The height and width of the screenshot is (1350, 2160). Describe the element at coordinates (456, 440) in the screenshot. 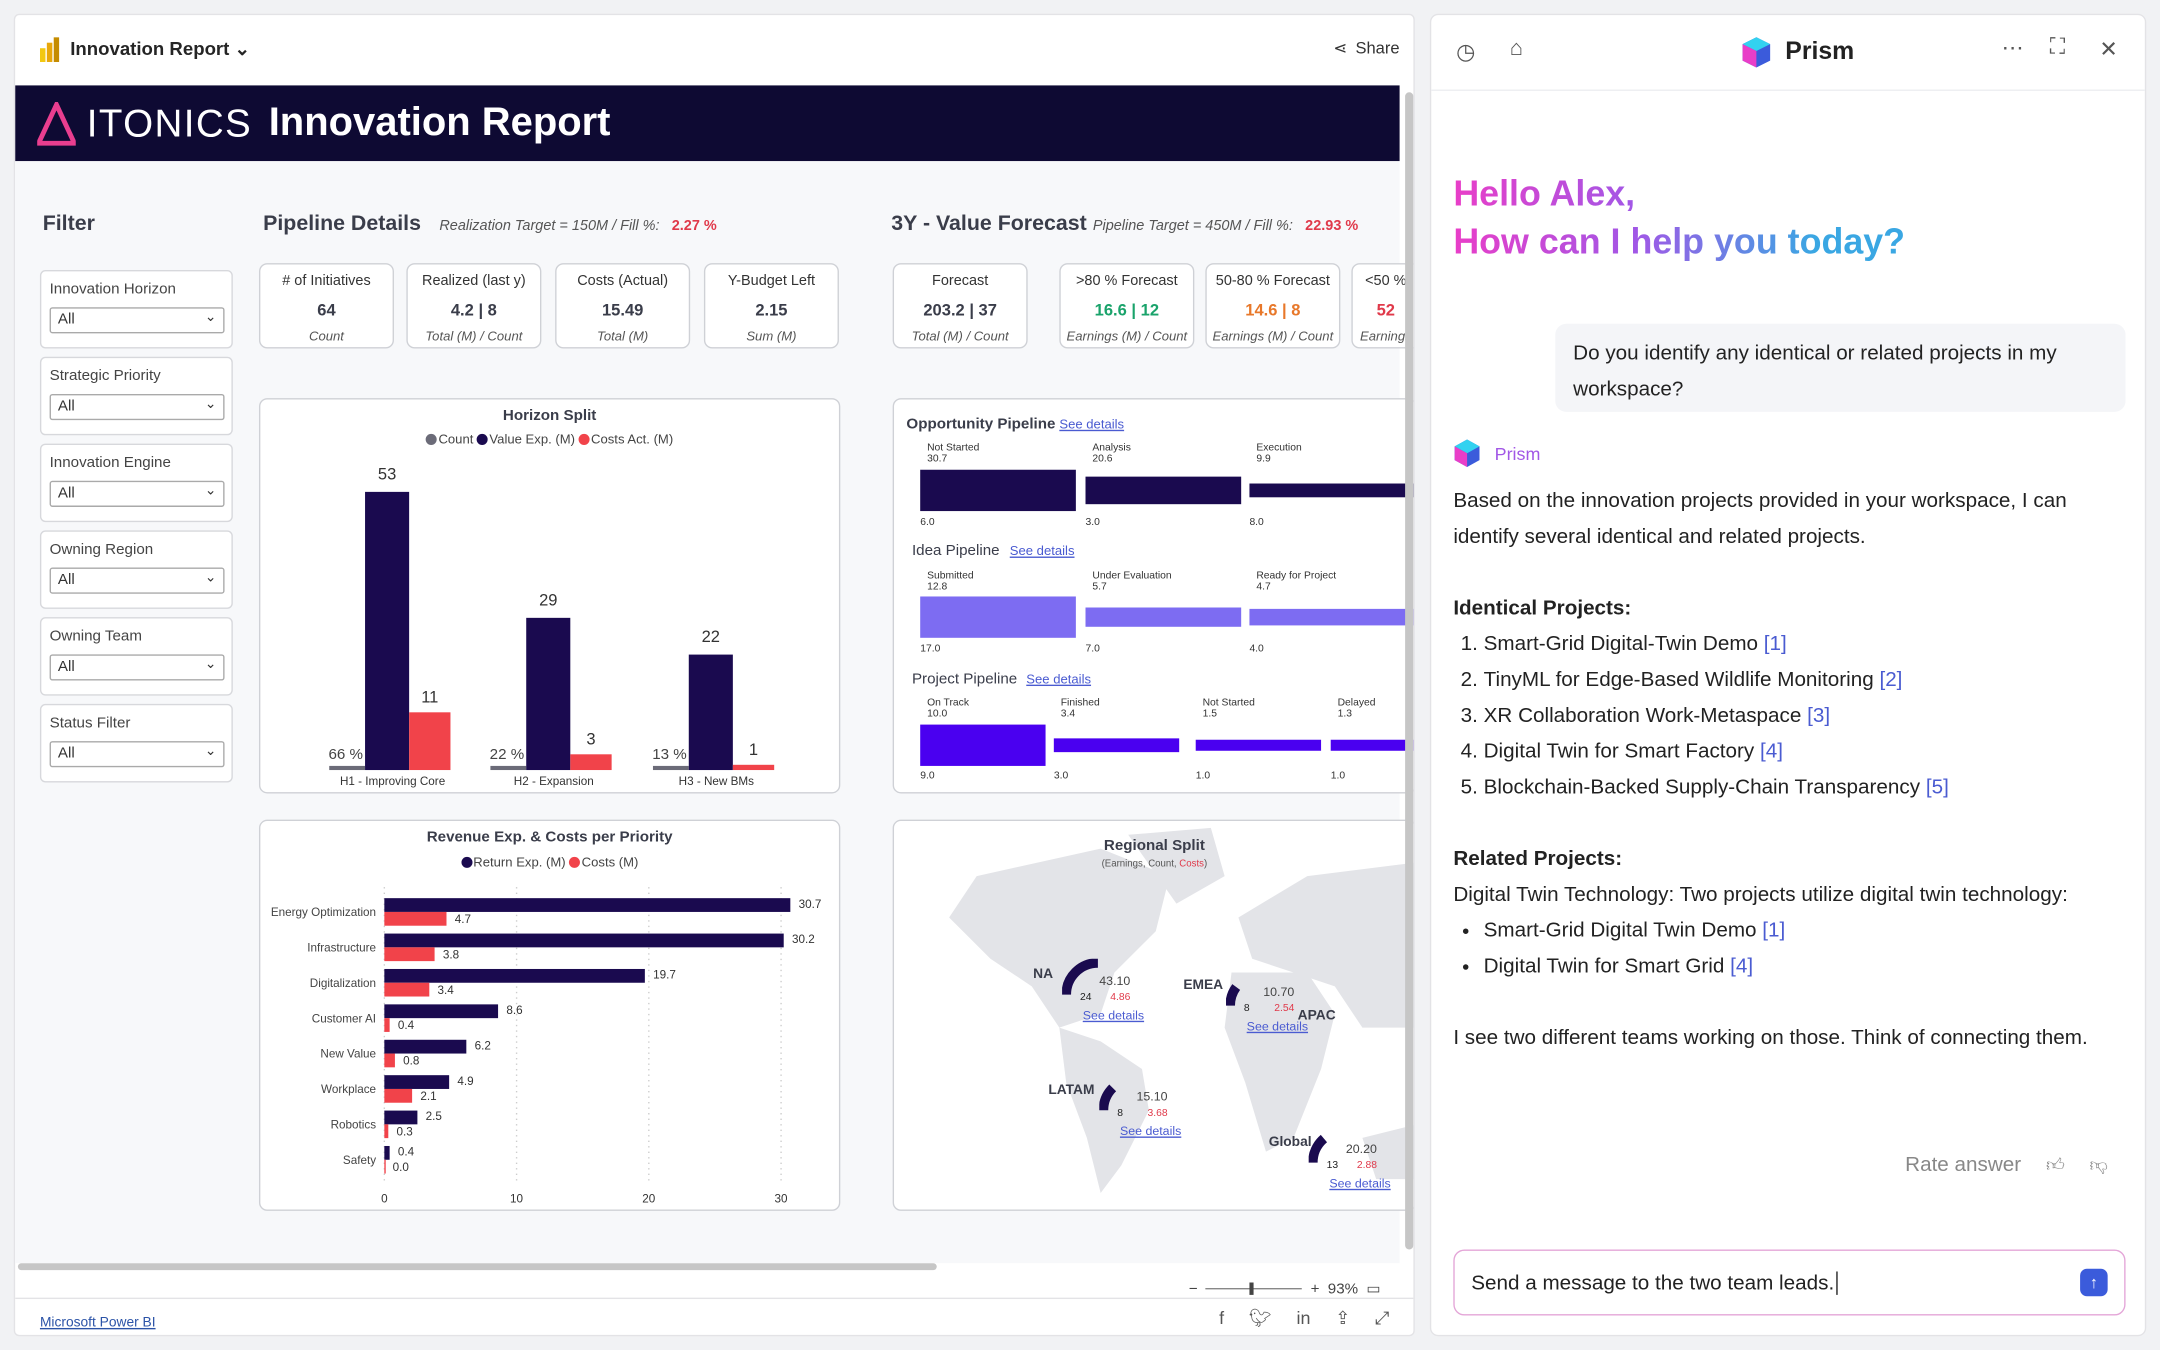

I see `legend-item: Count` at that location.